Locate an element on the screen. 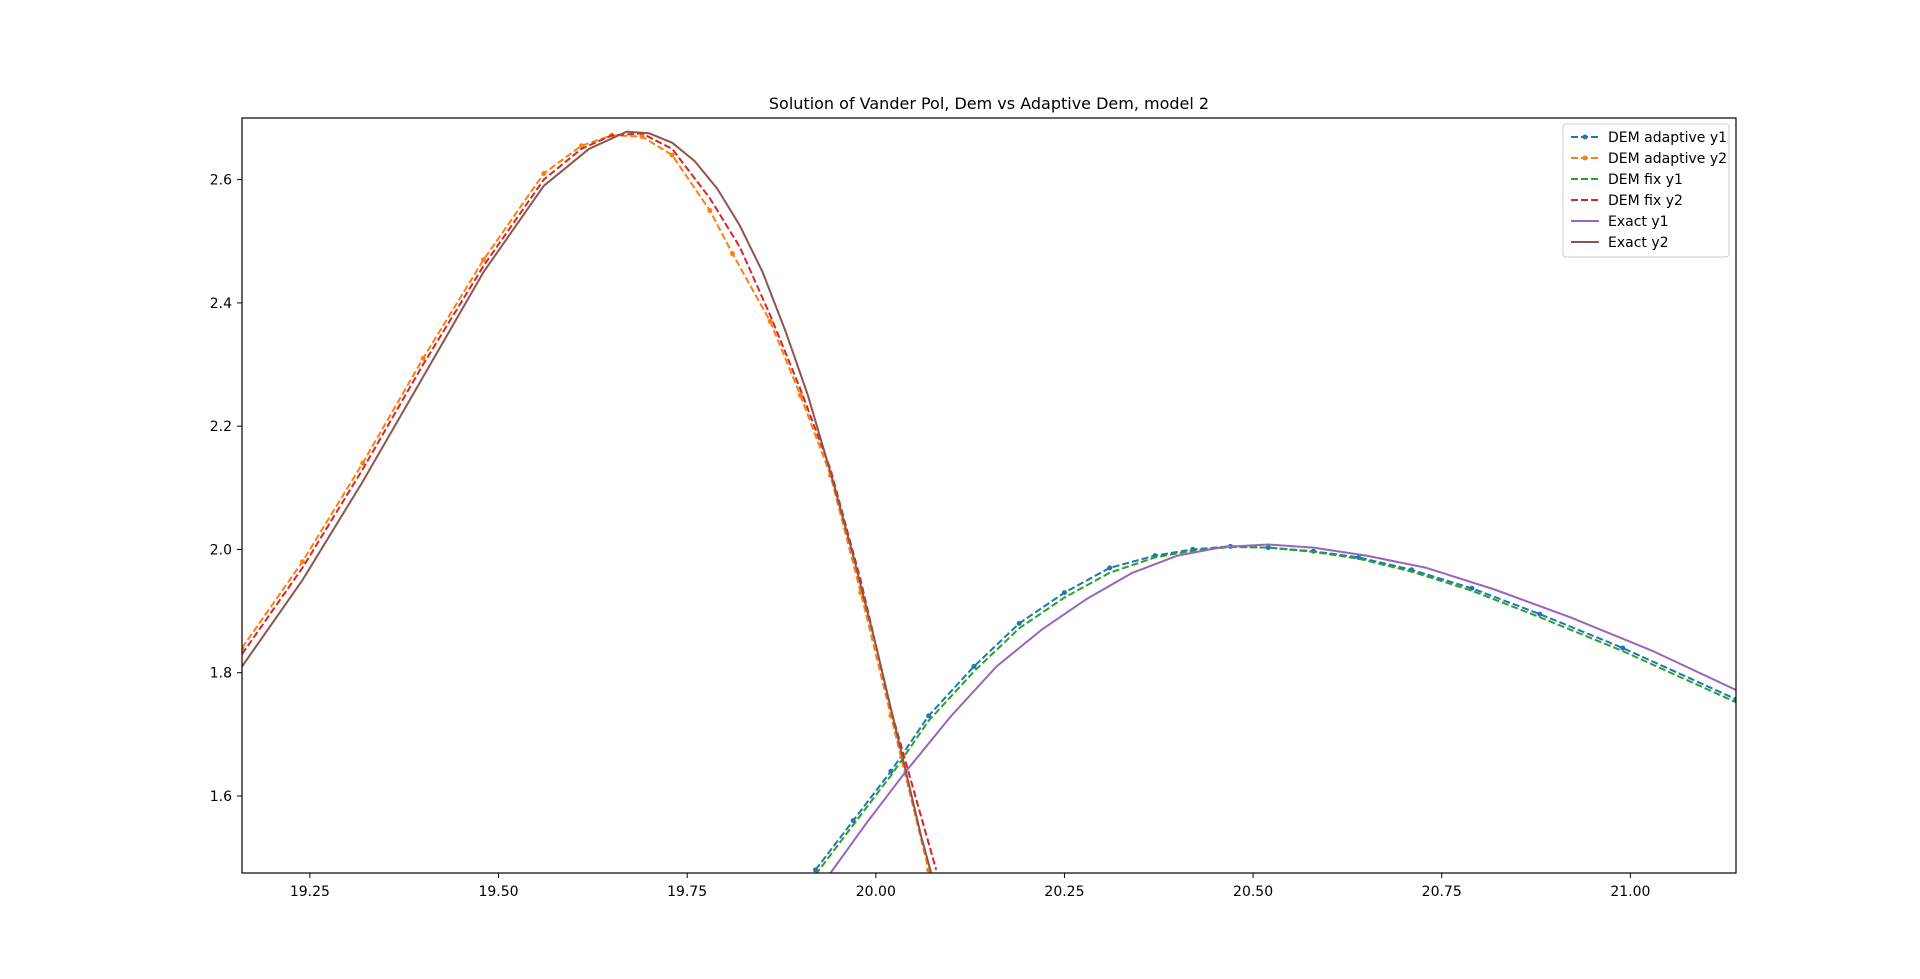  y-tick-label: 2.4 is located at coordinates (221, 304).